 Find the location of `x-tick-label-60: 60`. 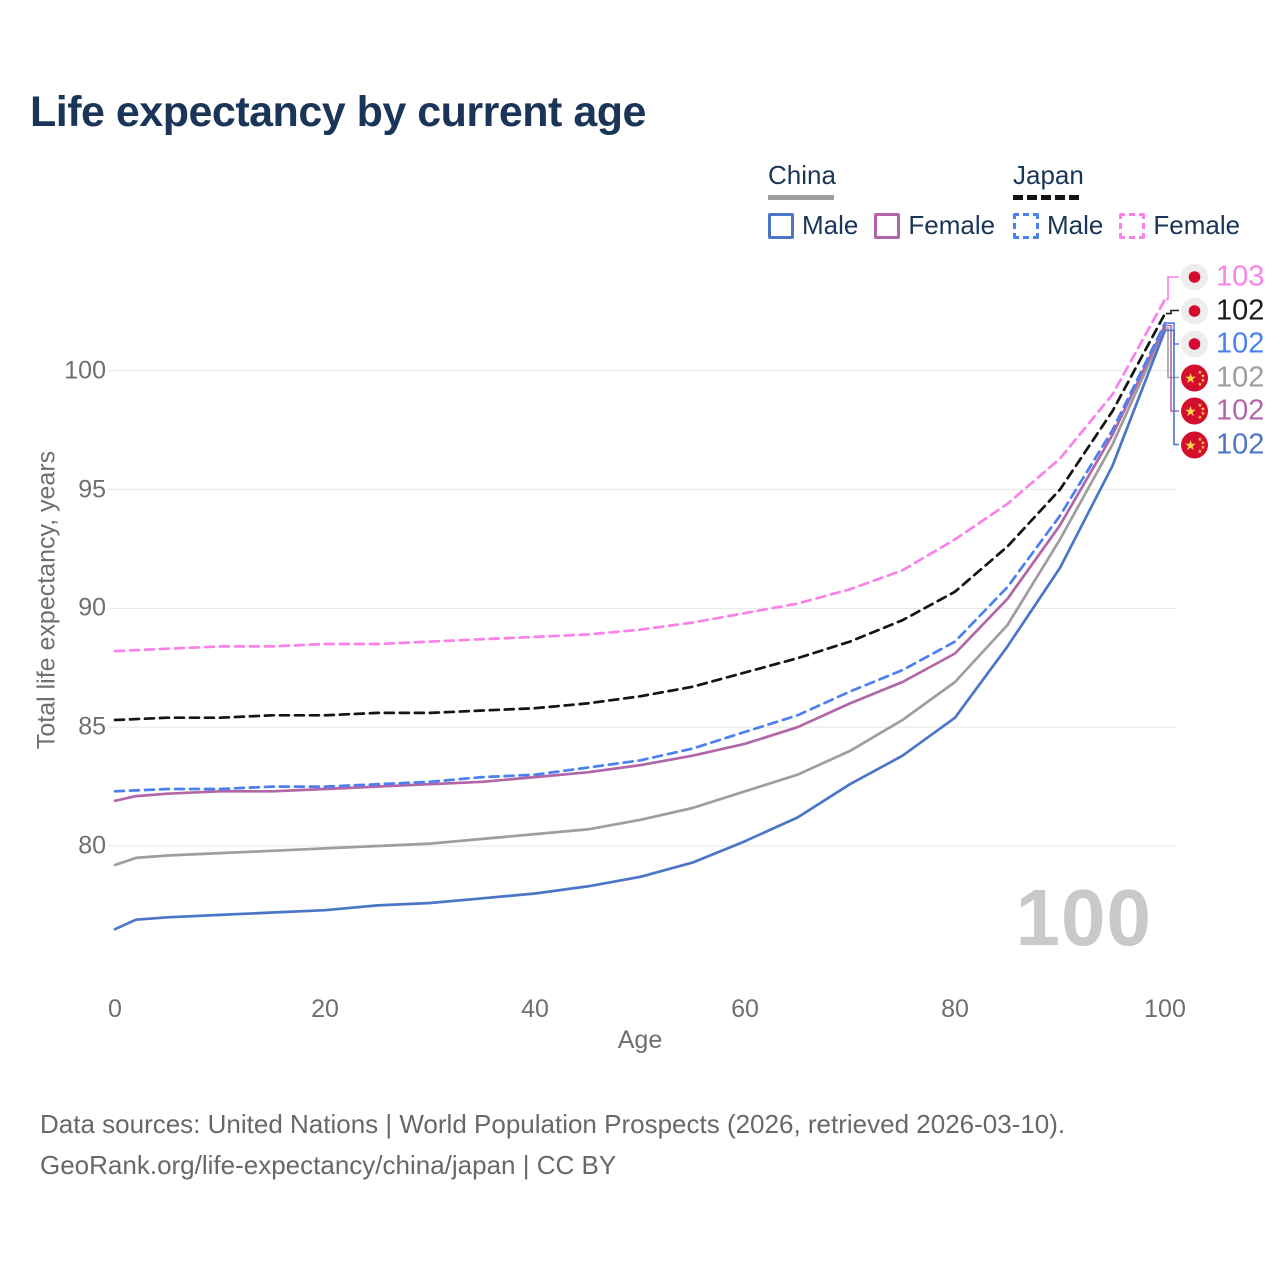

x-tick-label-60: 60 is located at coordinates (745, 1009).